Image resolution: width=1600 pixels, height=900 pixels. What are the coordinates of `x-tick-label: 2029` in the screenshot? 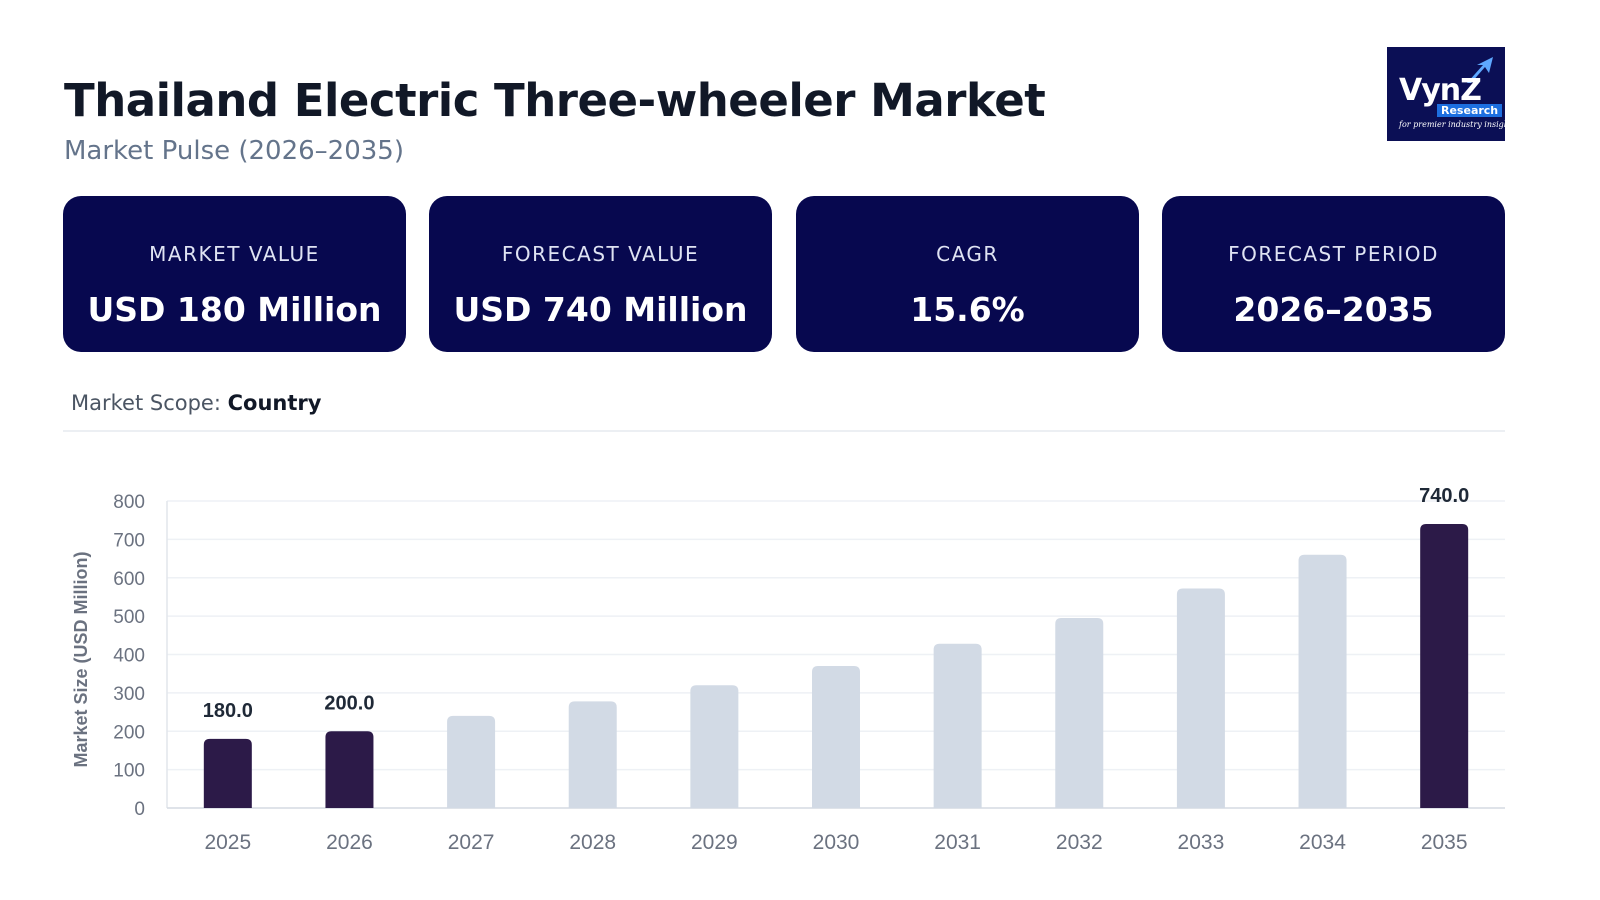 It's located at (714, 842).